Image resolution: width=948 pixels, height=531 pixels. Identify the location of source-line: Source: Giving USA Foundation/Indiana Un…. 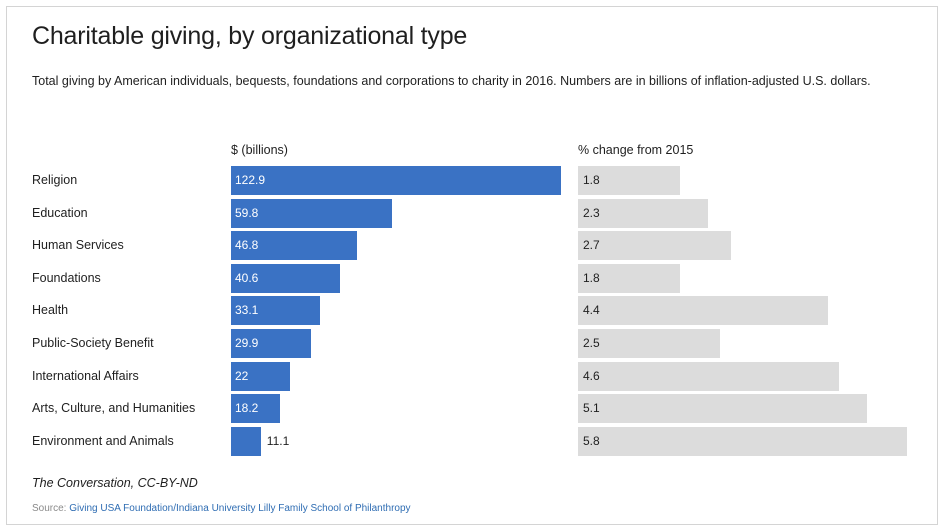
(221, 508).